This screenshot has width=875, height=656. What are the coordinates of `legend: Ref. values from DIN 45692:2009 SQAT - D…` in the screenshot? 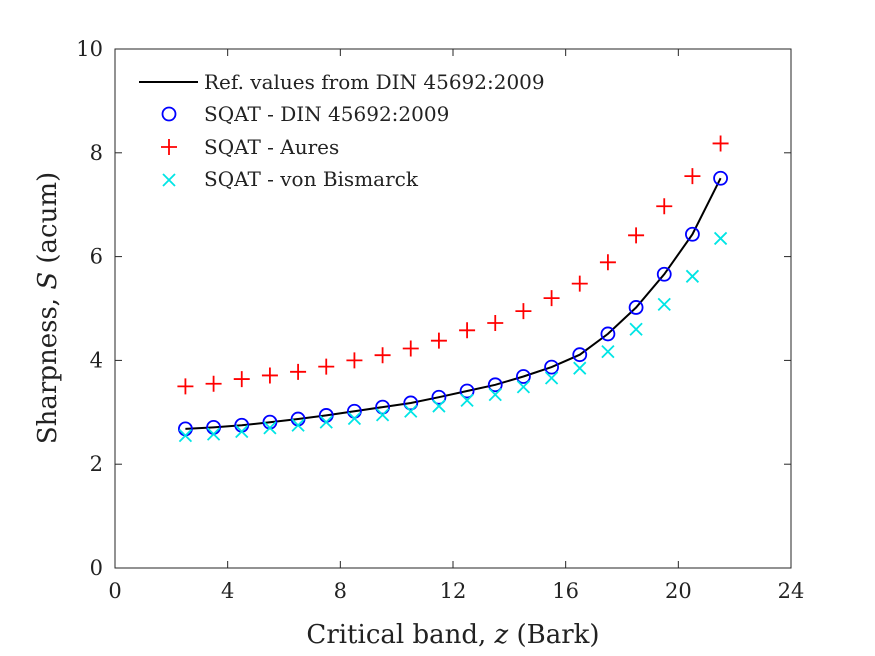 It's located at (359, 130).